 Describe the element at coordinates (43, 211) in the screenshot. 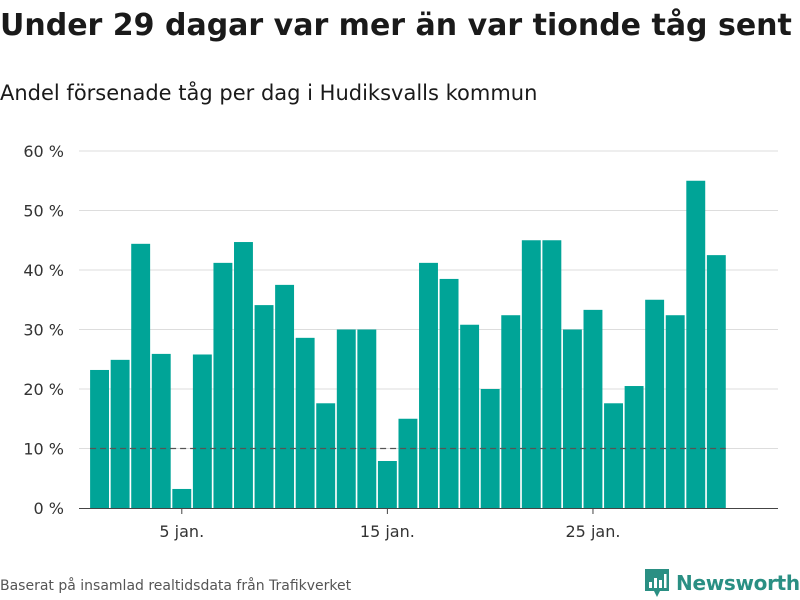

I see `y-tick-label: 50 %` at that location.